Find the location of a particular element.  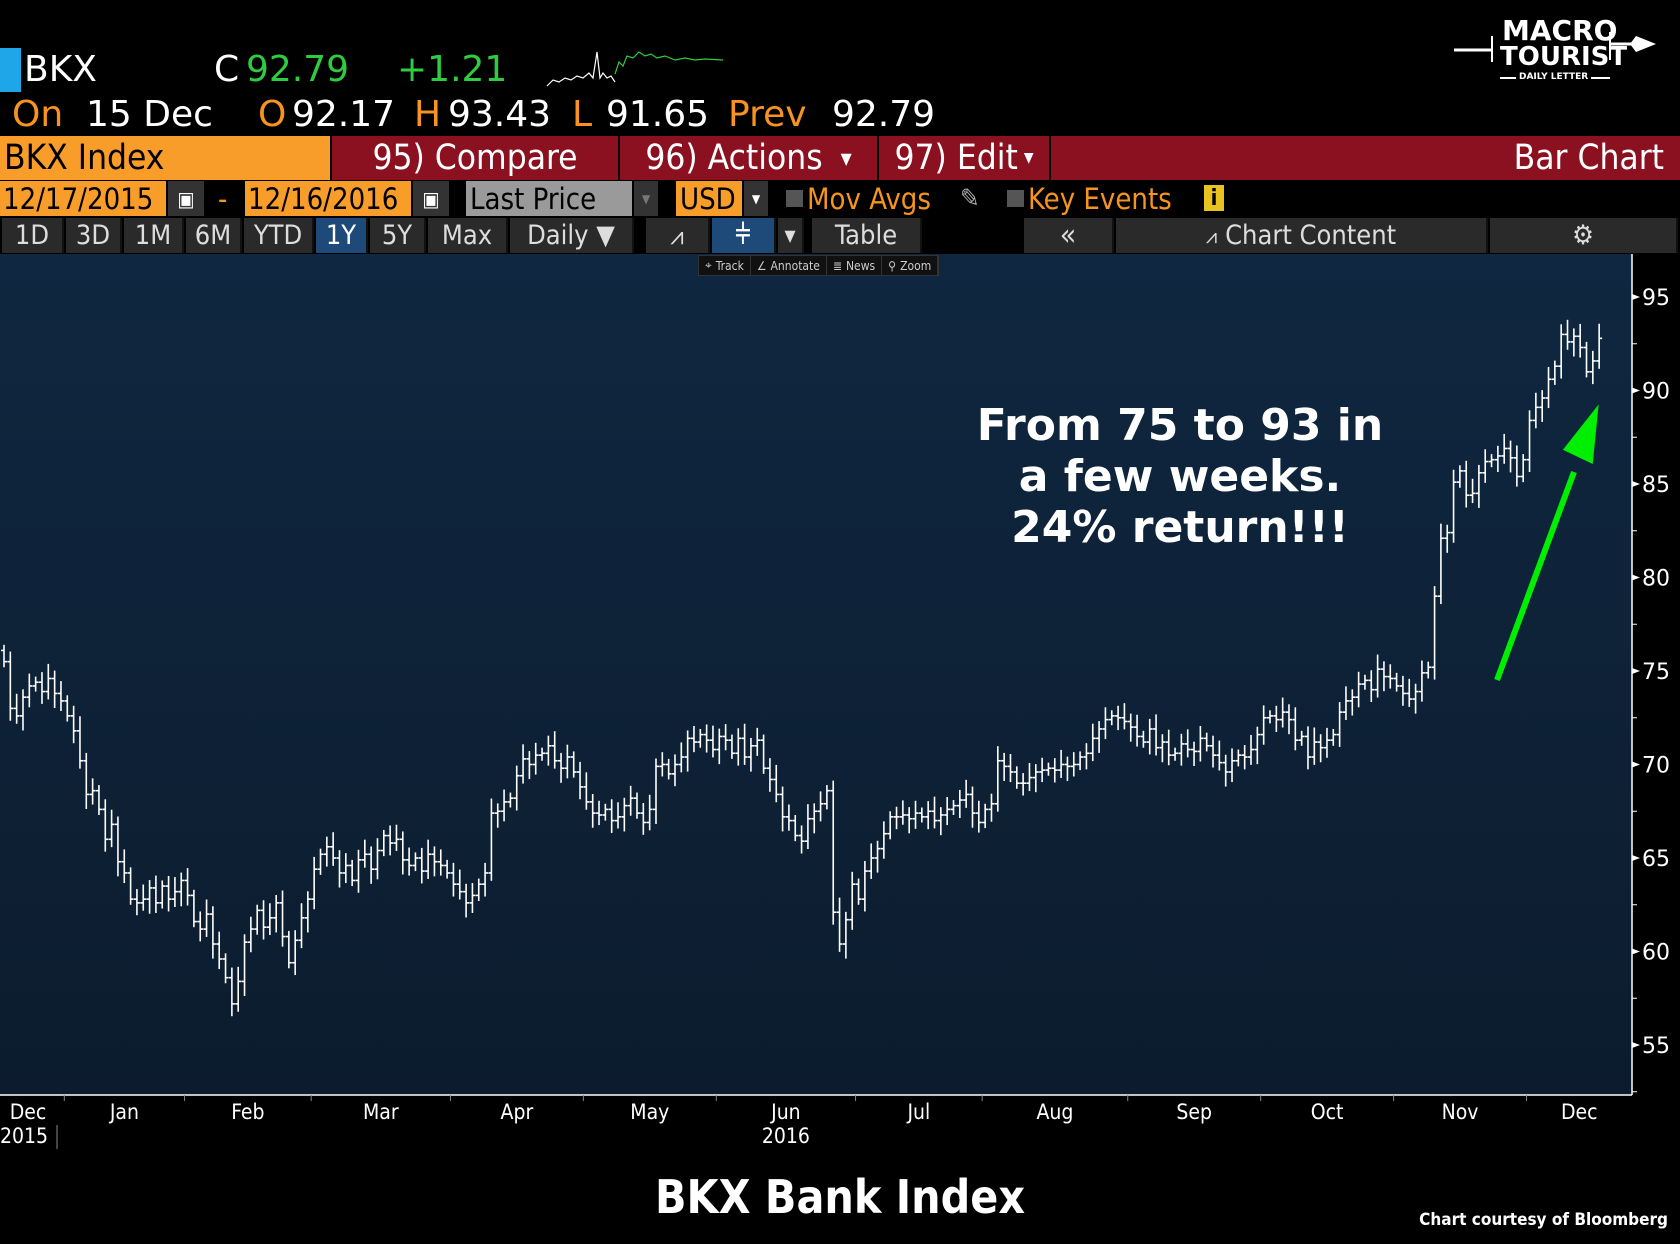

zoom-label: Zoom is located at coordinates (916, 265).